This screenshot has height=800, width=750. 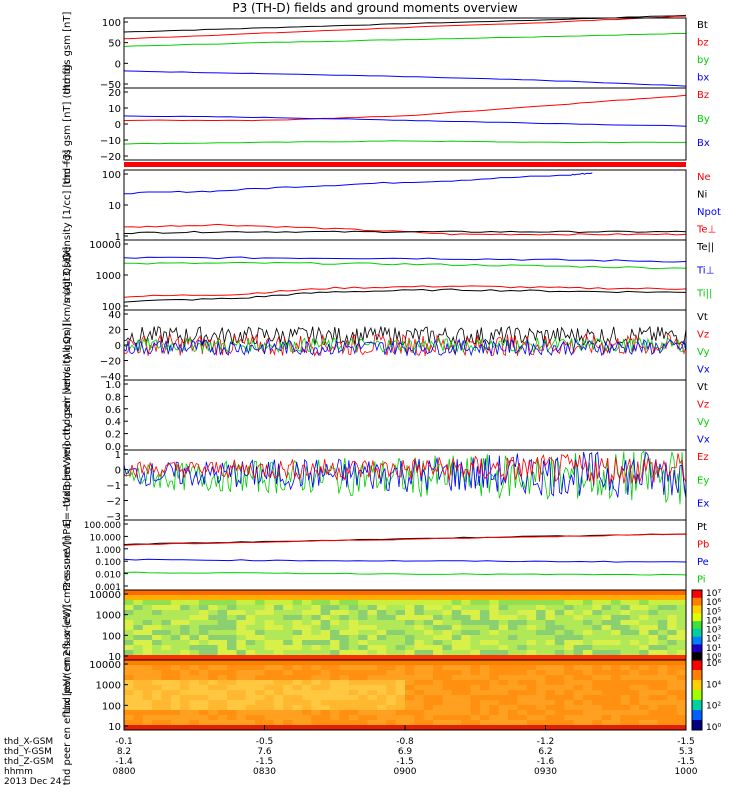 I want to click on x-row-value: -1.6, so click(x=546, y=762).